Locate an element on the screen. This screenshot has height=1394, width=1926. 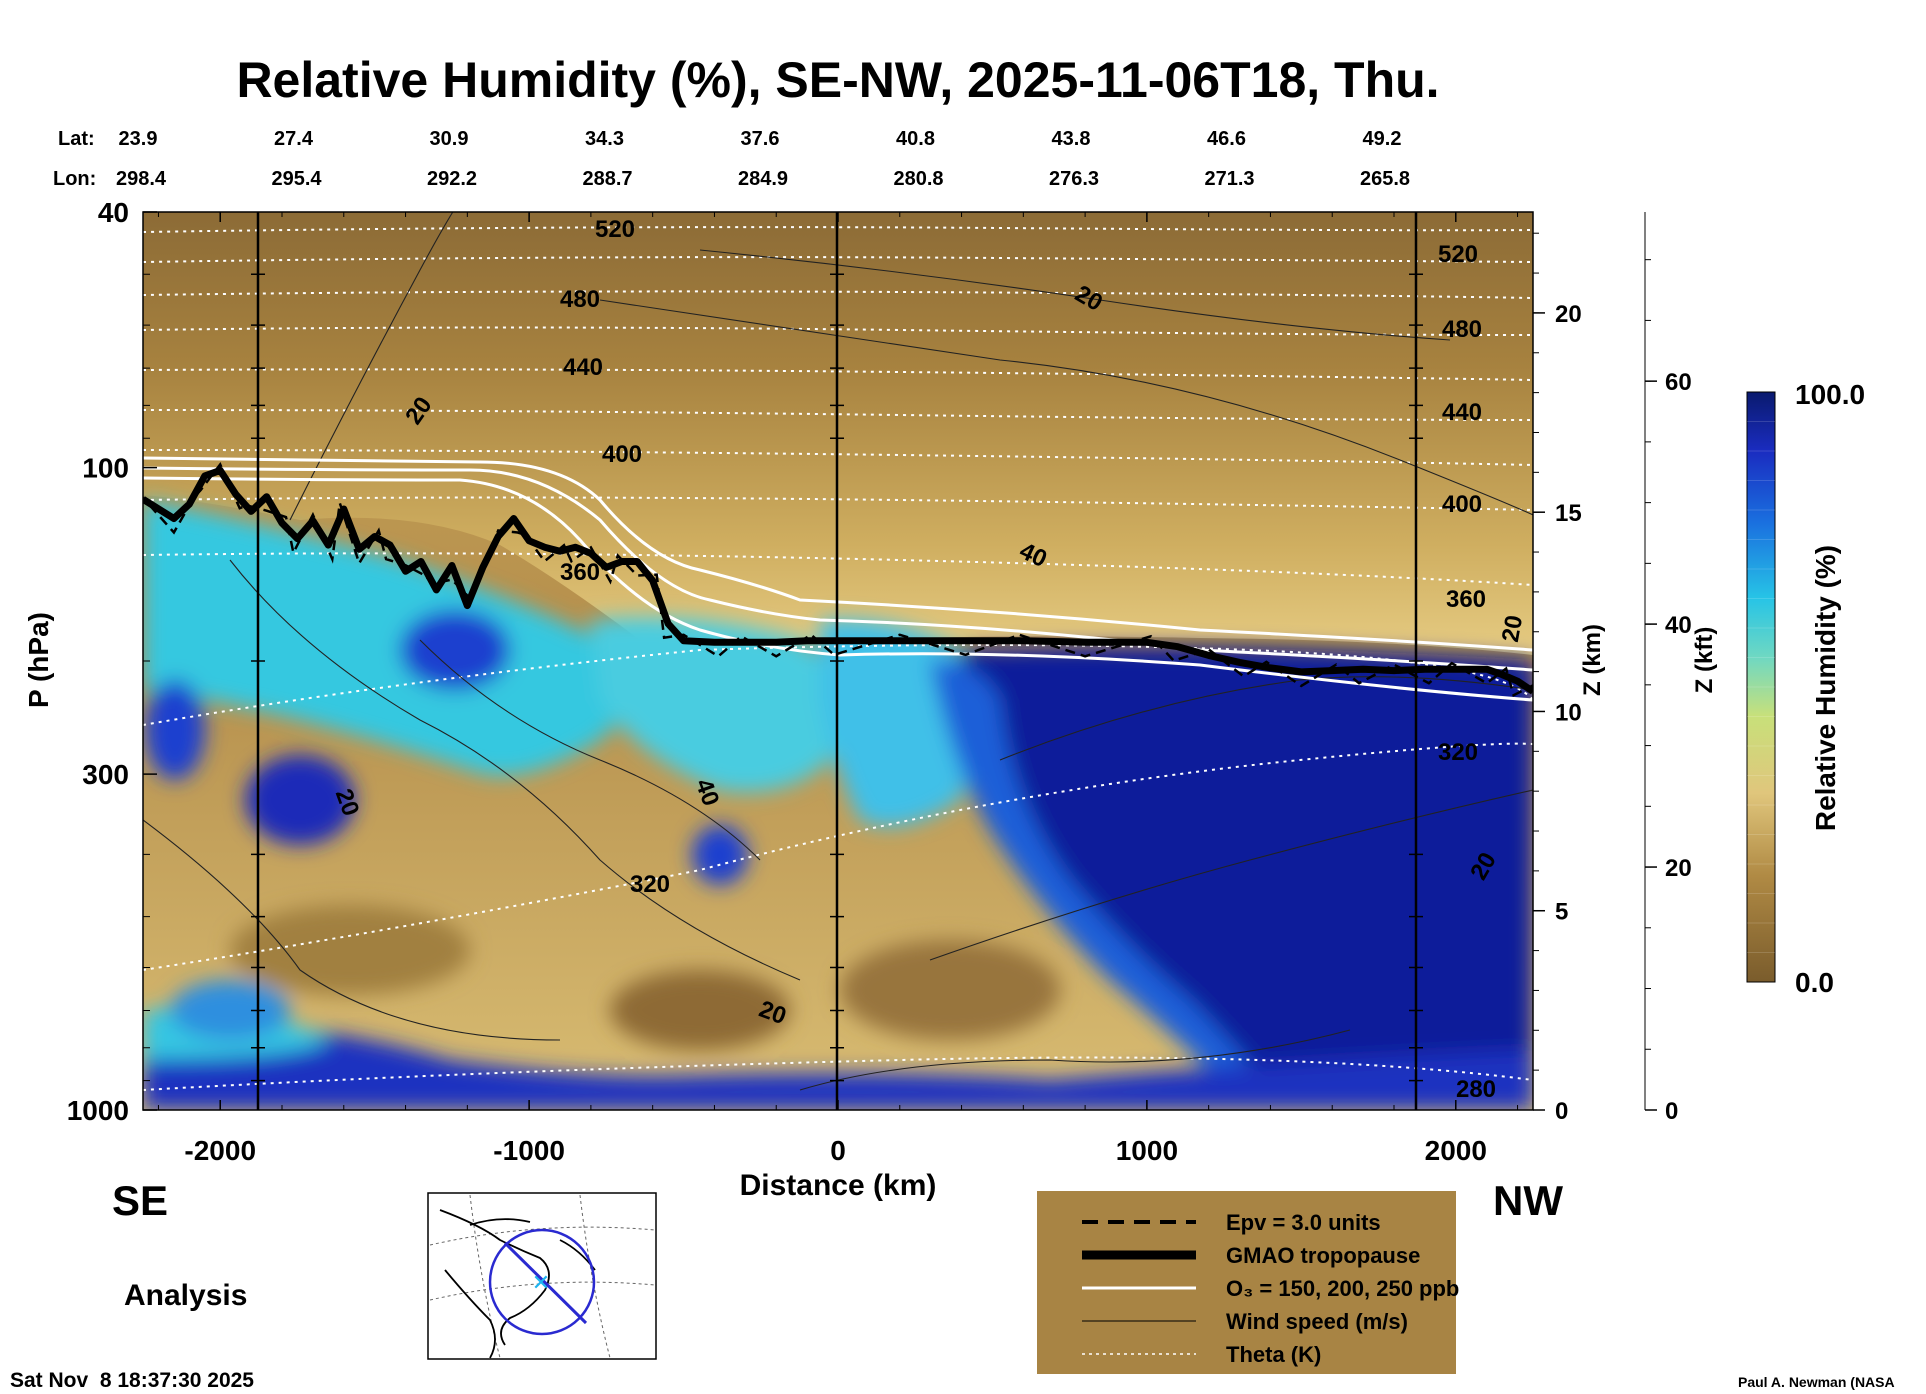
lon-value: 292.2 is located at coordinates (452, 179).